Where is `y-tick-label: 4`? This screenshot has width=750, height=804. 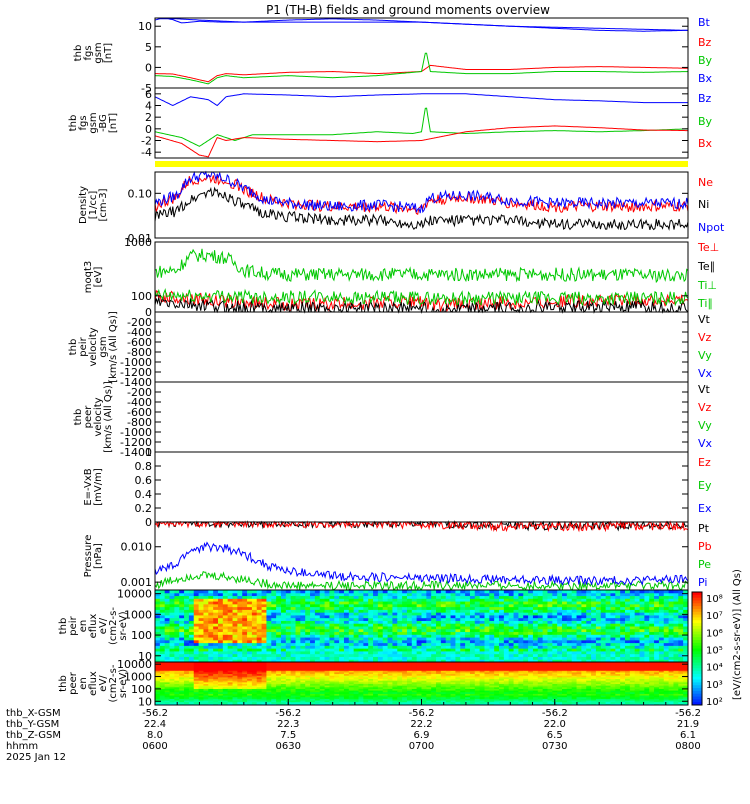 y-tick-label: 4 is located at coordinates (148, 106).